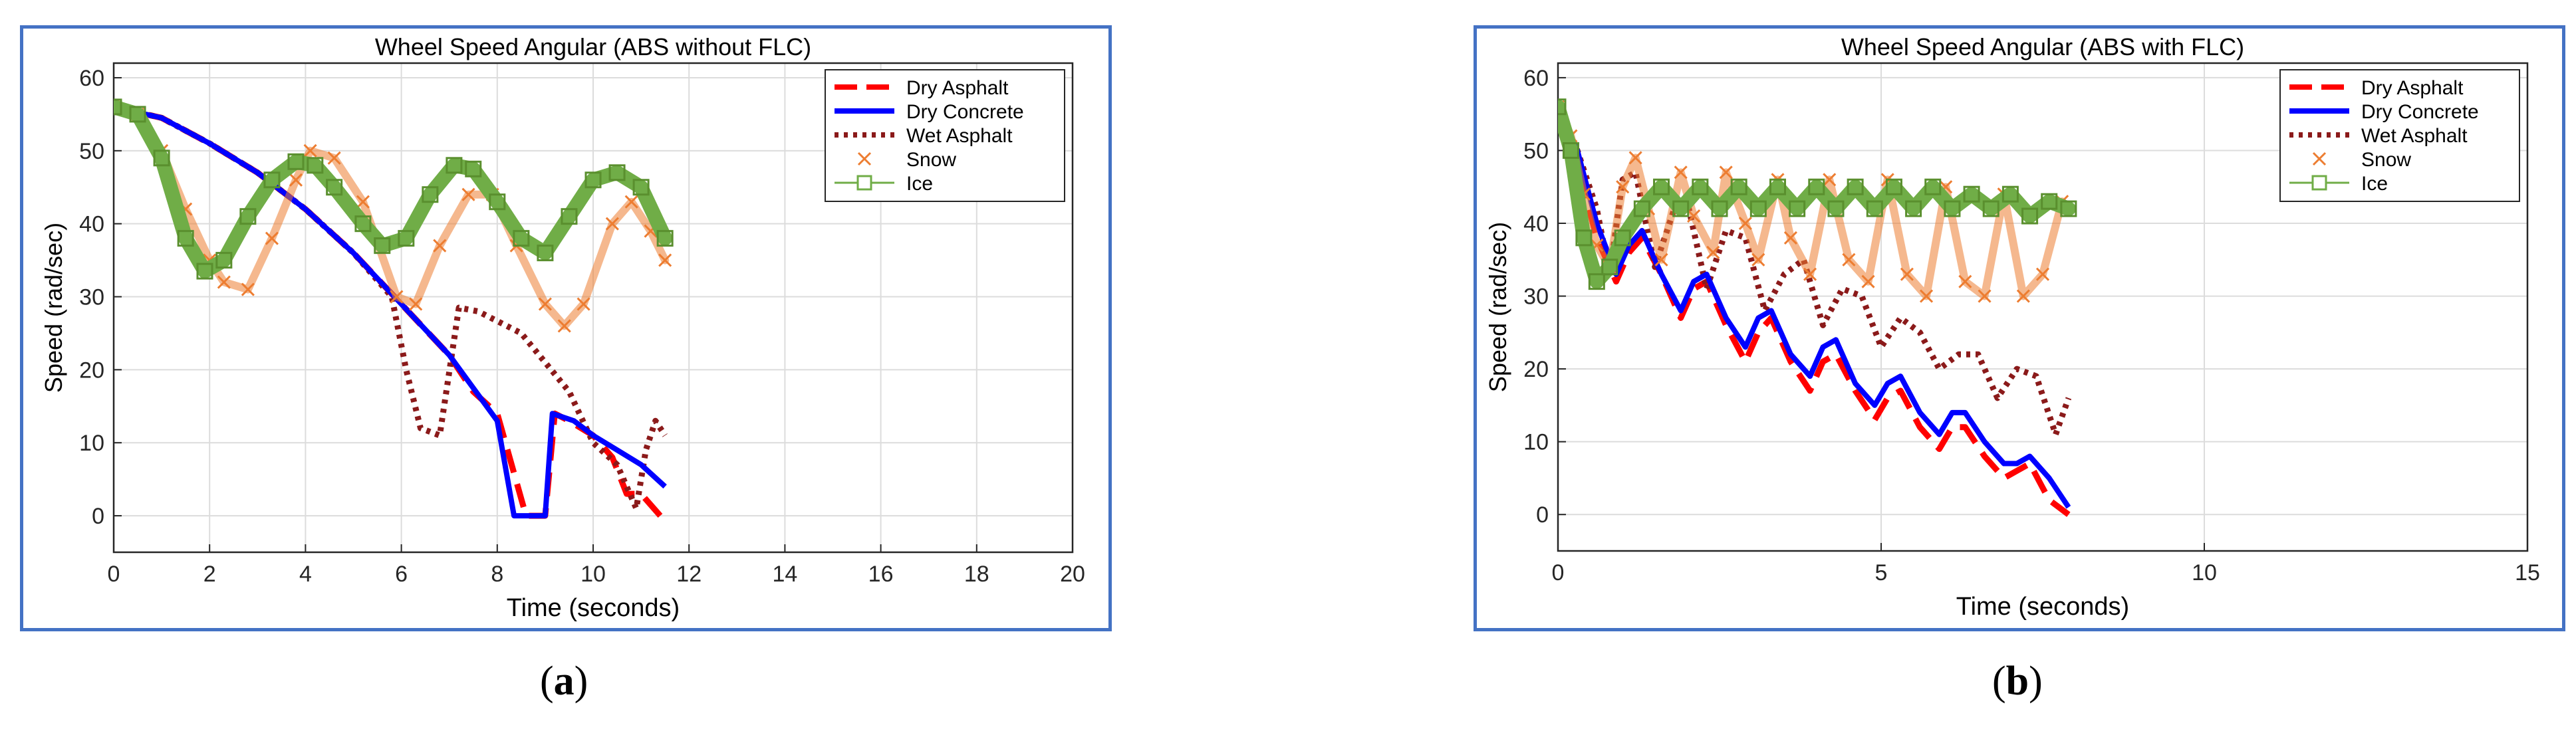  What do you see at coordinates (2043, 46) in the screenshot?
I see `chart-title: Wheel Speed Angular (ABS with FLC)` at bounding box center [2043, 46].